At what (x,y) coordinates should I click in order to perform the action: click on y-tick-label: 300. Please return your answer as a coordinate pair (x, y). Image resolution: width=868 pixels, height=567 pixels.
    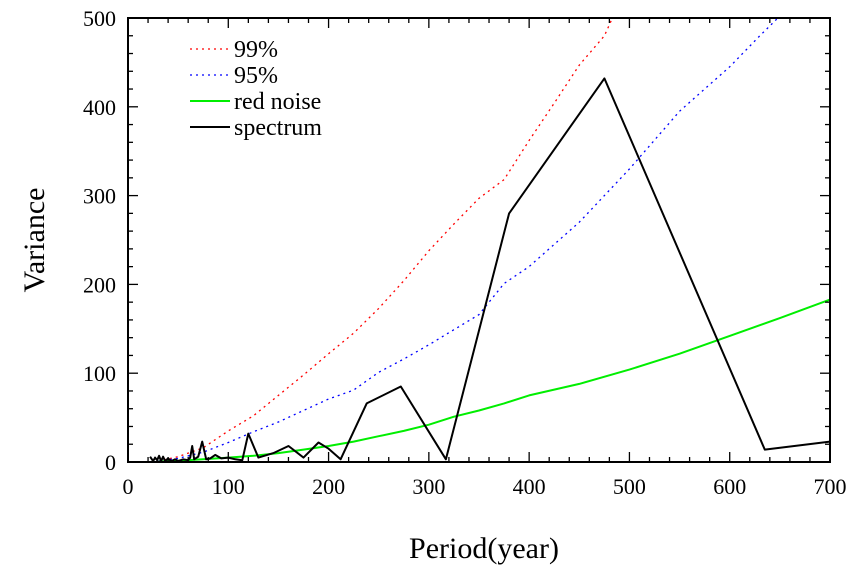
    Looking at the image, I should click on (99, 196).